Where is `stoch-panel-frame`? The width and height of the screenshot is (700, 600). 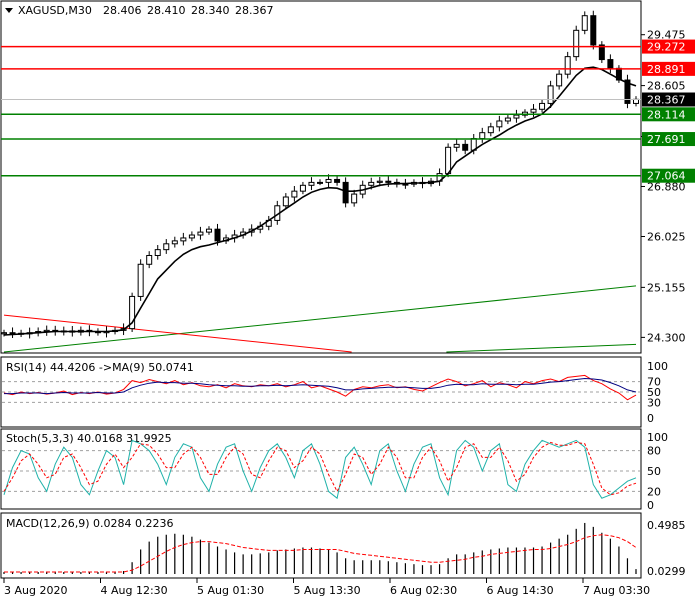
stoch-panel-frame is located at coordinates (321, 469).